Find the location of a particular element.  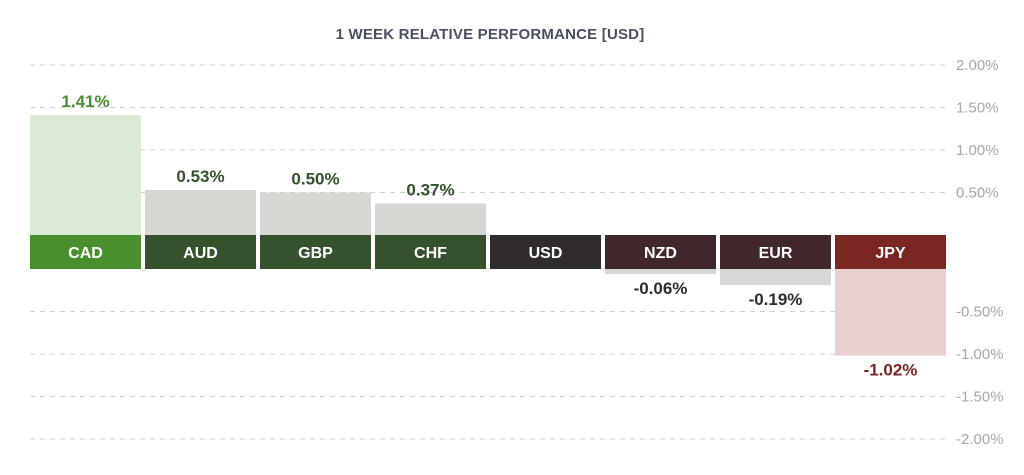

category-label-usd: USD is located at coordinates (546, 253).